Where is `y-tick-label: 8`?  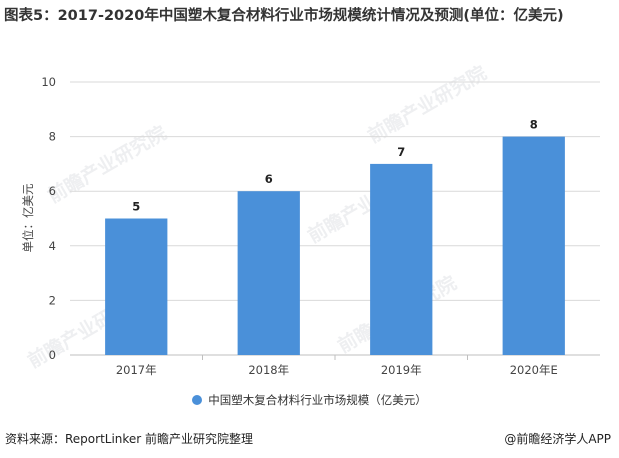
y-tick-label: 8 is located at coordinates (52, 137).